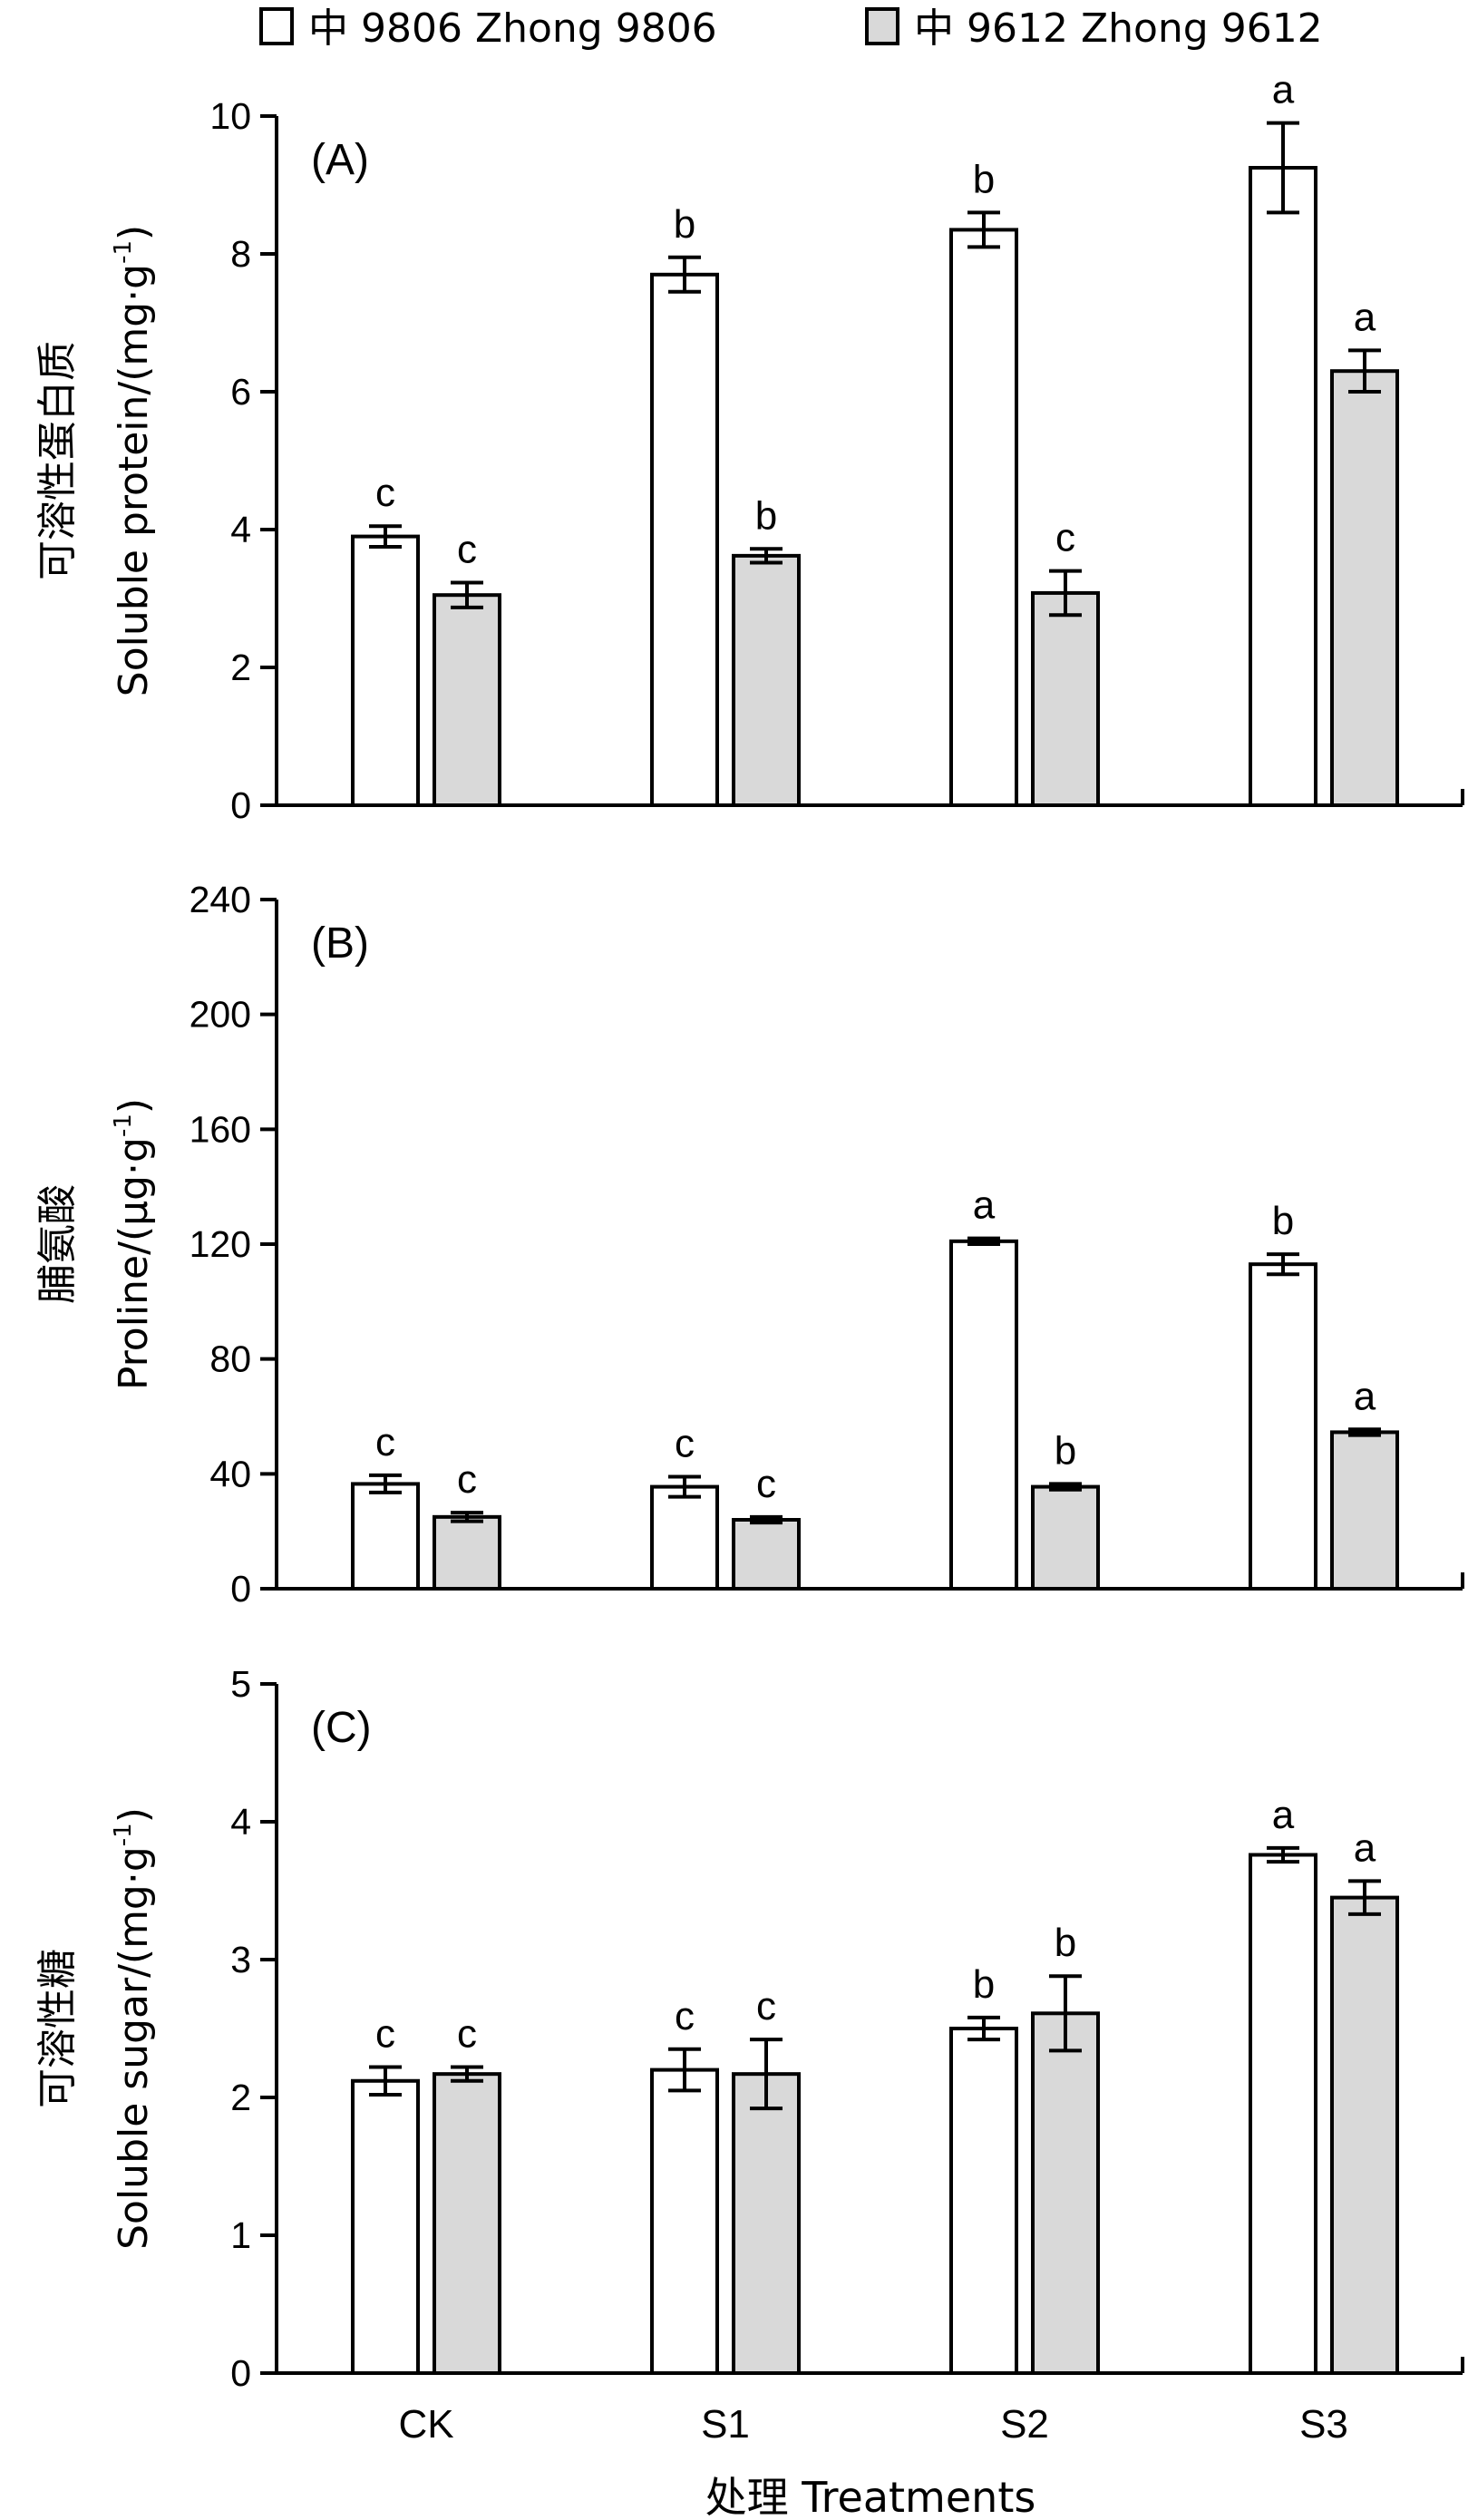 This screenshot has width=1468, height=2520. I want to click on y-tick-label: 200, so click(221, 1015).